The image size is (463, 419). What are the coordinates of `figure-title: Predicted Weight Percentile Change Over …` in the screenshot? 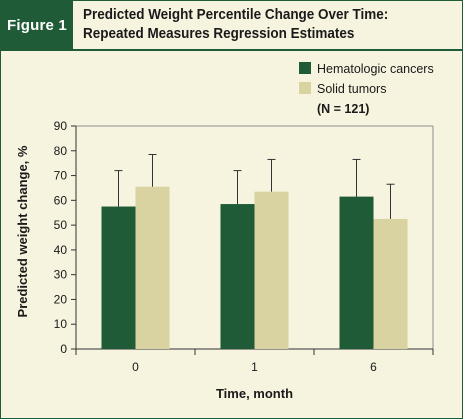 It's located at (255, 25).